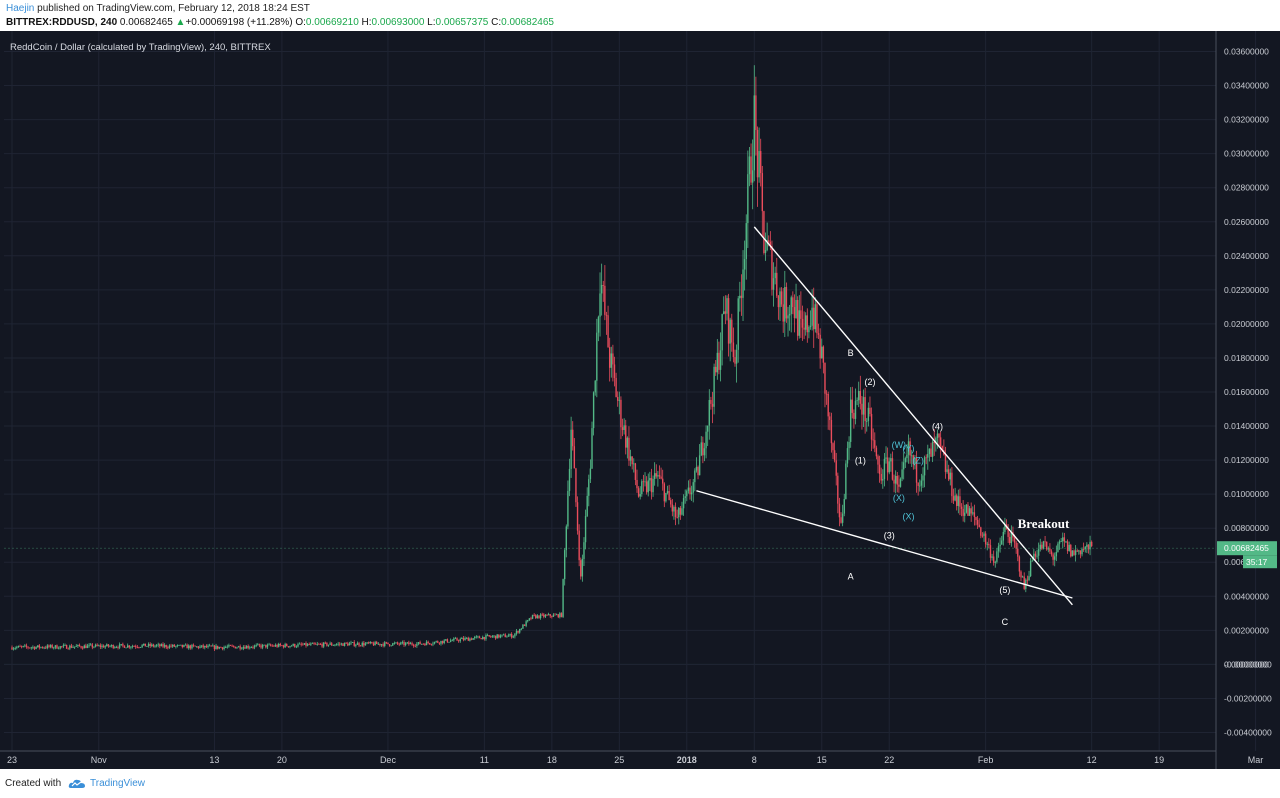 This screenshot has height=798, width=1280. What do you see at coordinates (20, 8) in the screenshot?
I see `author-link: Haejin` at bounding box center [20, 8].